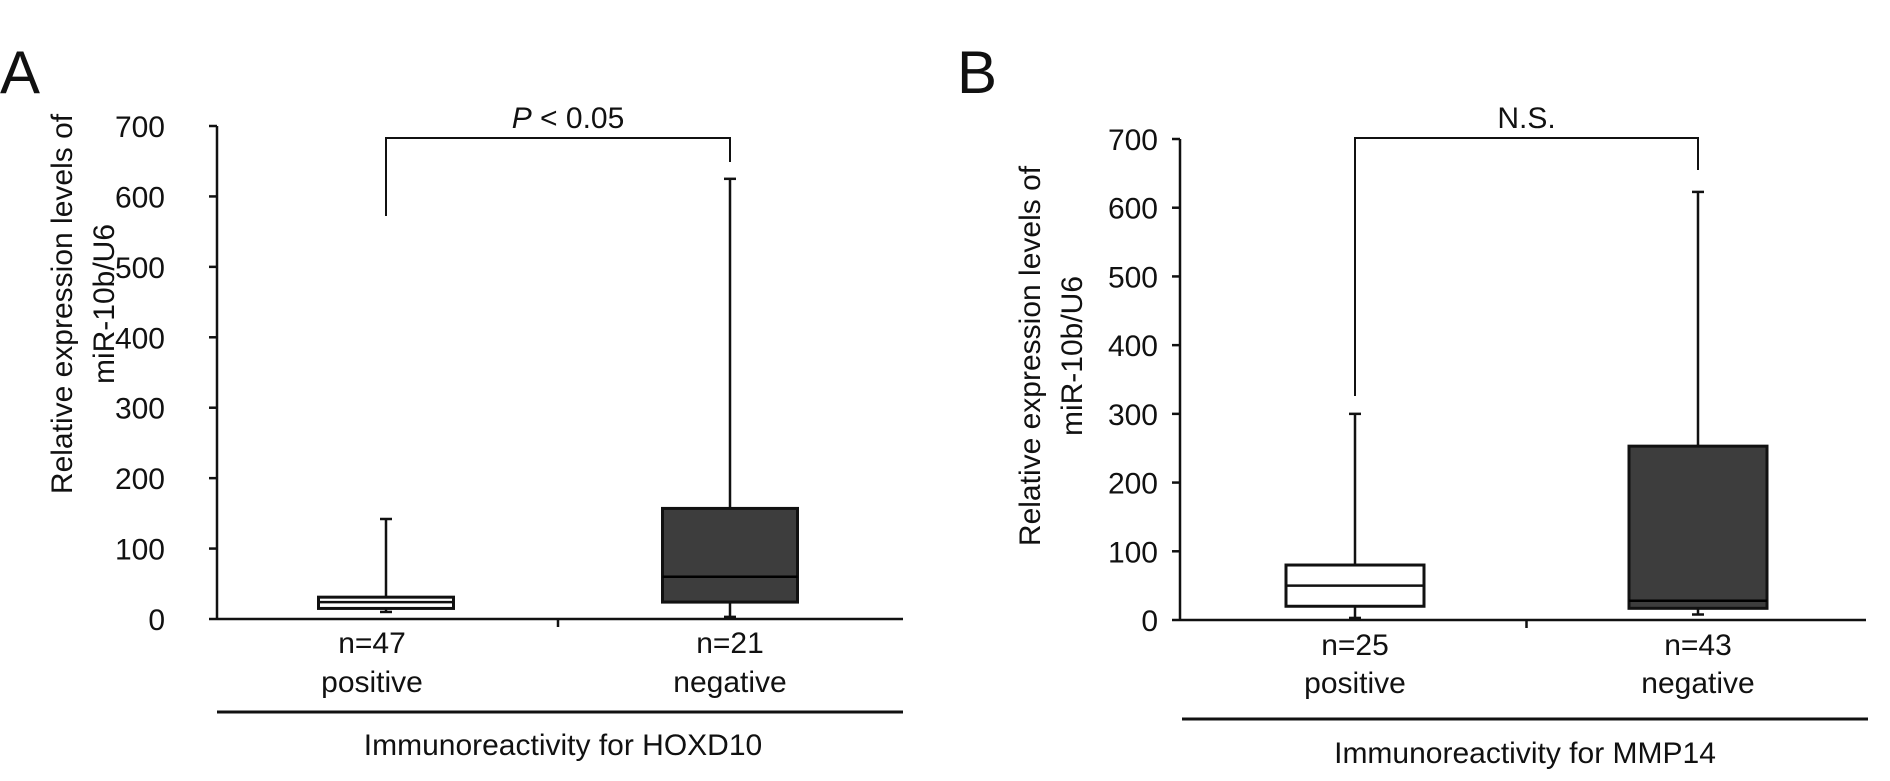  Describe the element at coordinates (730, 643) in the screenshot. I see `x-tick-count-label: n=21` at that location.